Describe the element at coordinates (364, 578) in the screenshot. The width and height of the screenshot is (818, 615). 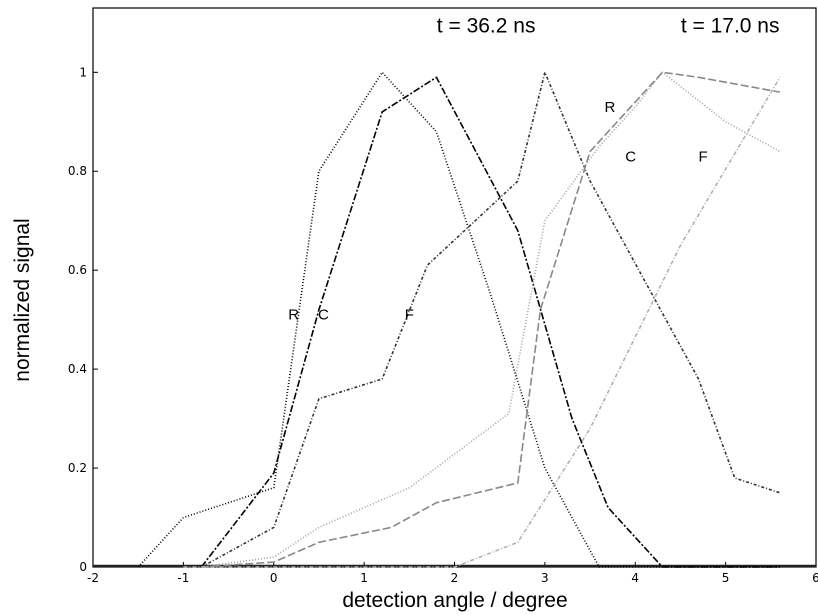
I see `x-tick-label: 1` at that location.